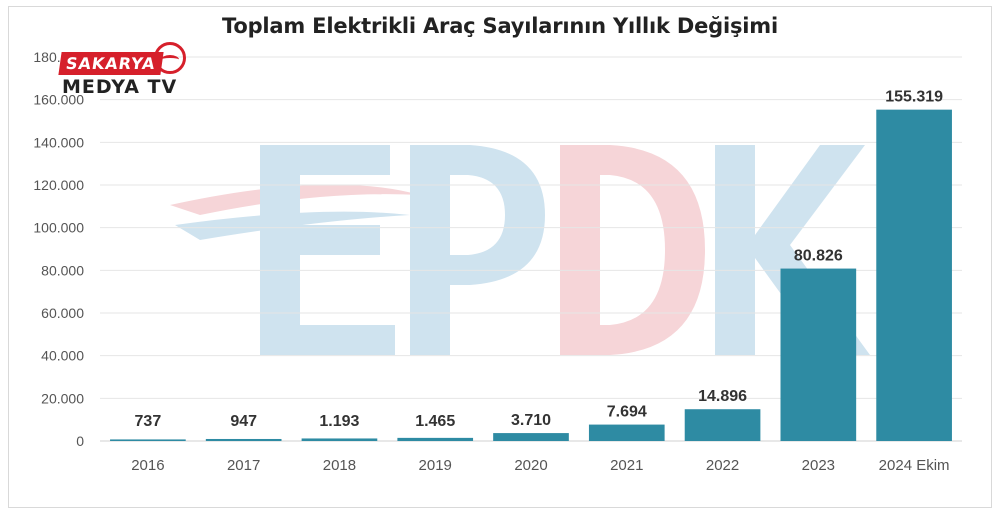  Describe the element at coordinates (914, 97) in the screenshot. I see `data-label: 155.319` at that location.